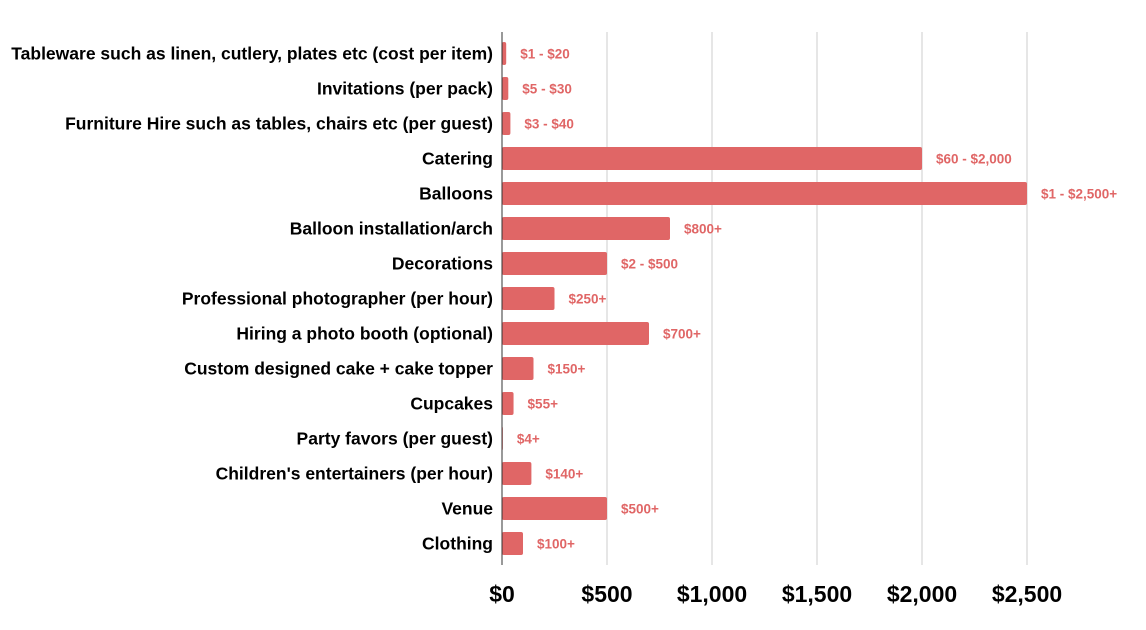  Describe the element at coordinates (775, 594) in the screenshot. I see `x-axis-tick-labels: $0 $500 $1,000 $1,500 $2,000 $2,500` at that location.